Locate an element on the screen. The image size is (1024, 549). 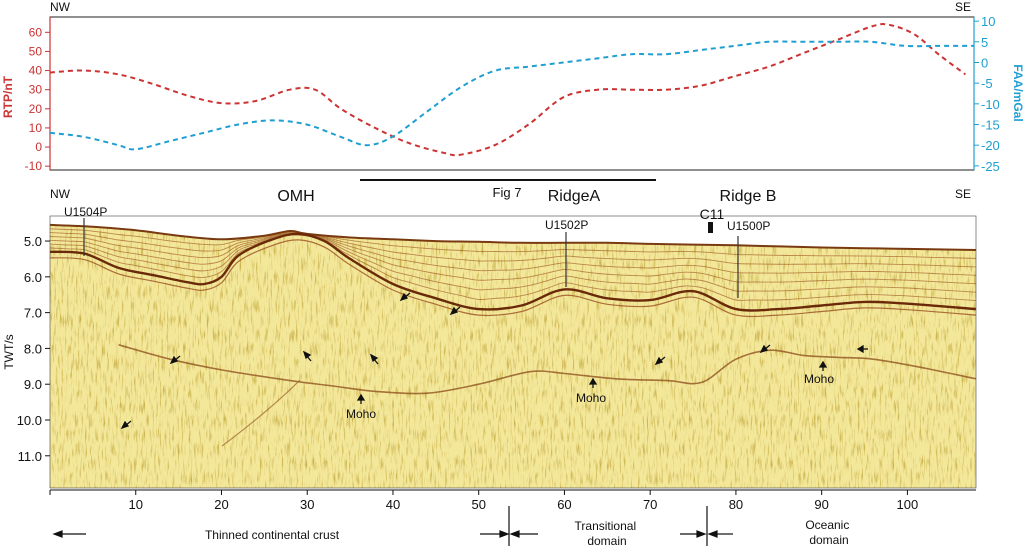
oceanic-domain-label: Oceanic domain is located at coordinates (828, 532).